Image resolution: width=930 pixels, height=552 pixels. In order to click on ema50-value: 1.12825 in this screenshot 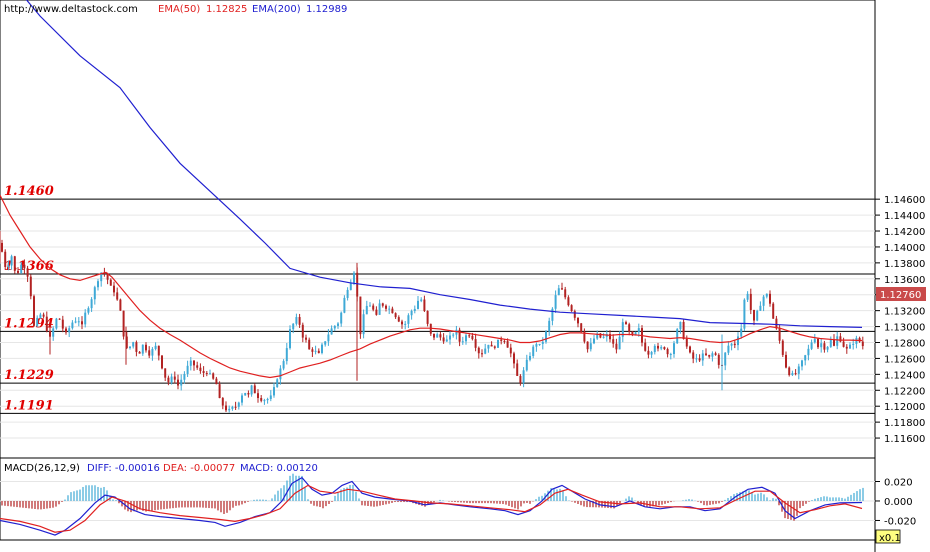, I will do `click(226, 9)`.